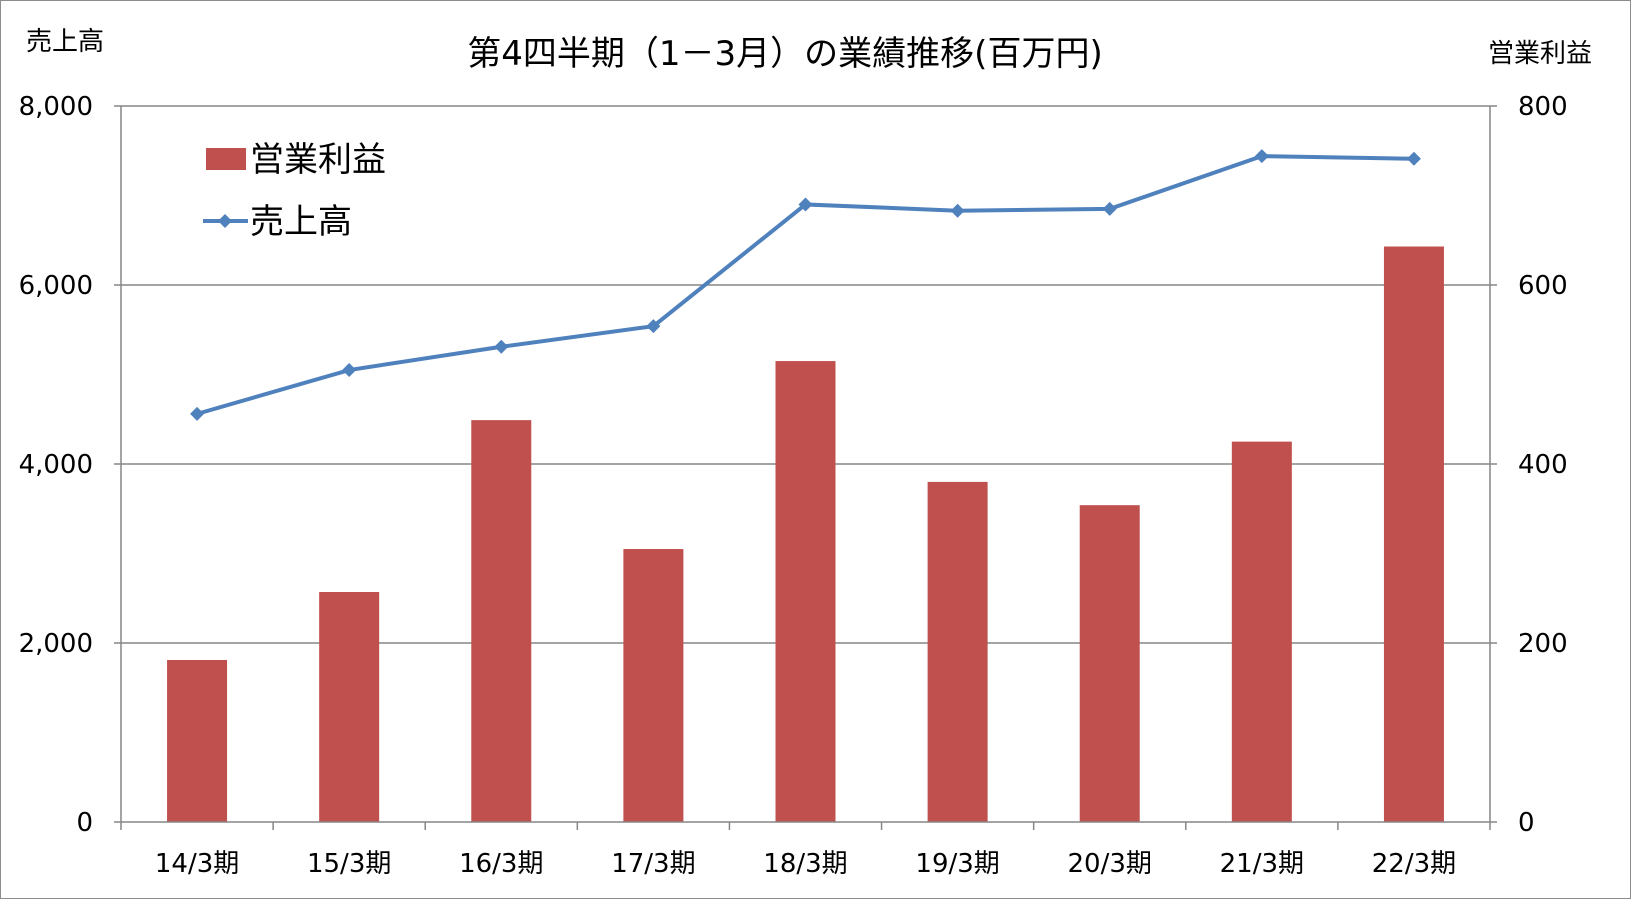 Image resolution: width=1631 pixels, height=899 pixels. I want to click on x-tick-label: 15/3期, so click(349, 864).